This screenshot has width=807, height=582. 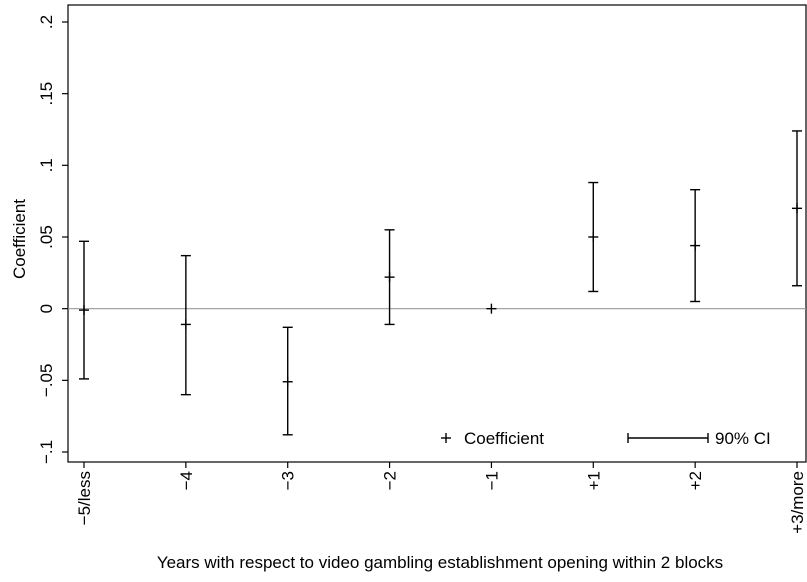 What do you see at coordinates (46, 308) in the screenshot?
I see `y-tick-label: 0` at bounding box center [46, 308].